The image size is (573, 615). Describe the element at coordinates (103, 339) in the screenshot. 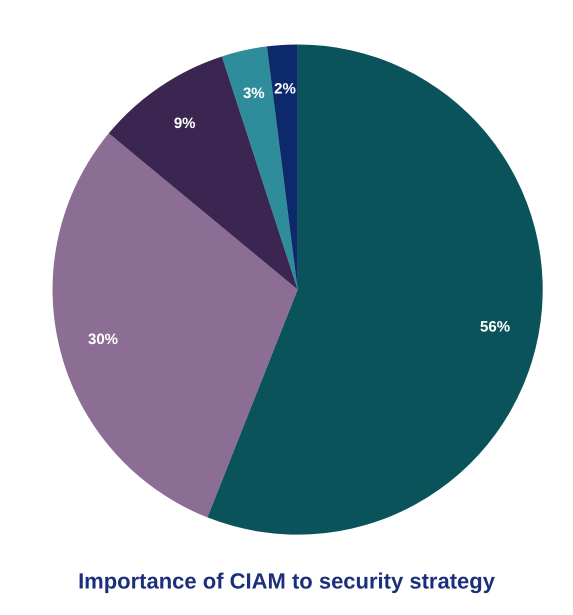

I see `data-label: 30%` at that location.